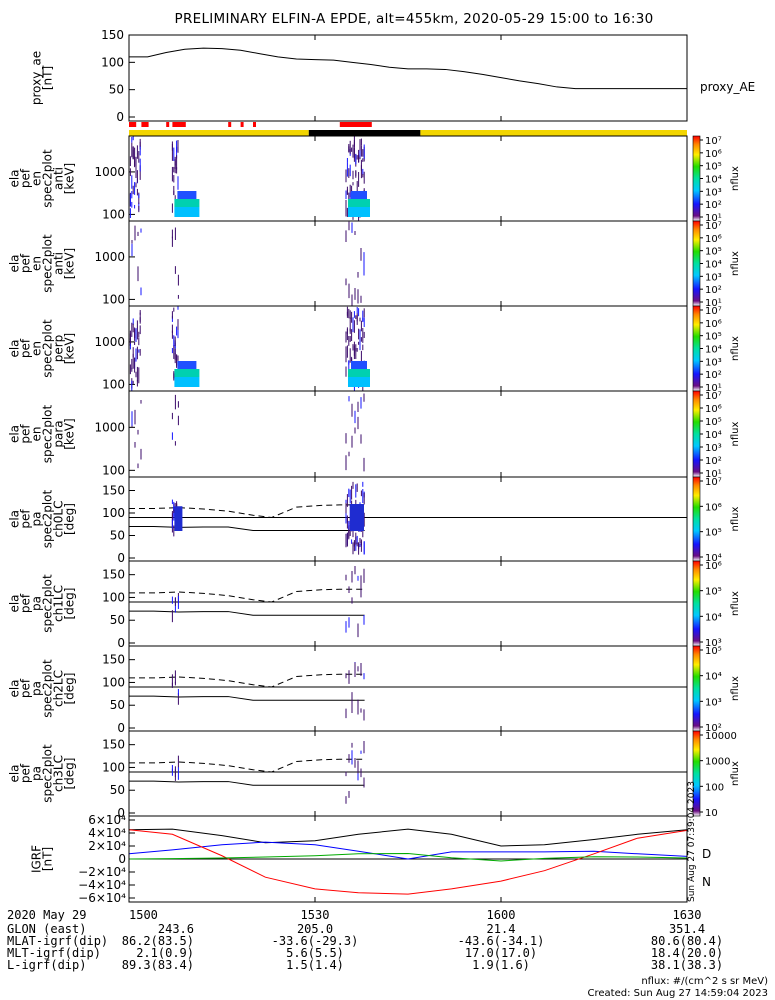  What do you see at coordinates (713, 474) in the screenshot?
I see `colorbar-tick-label: 10¹` at bounding box center [713, 474].